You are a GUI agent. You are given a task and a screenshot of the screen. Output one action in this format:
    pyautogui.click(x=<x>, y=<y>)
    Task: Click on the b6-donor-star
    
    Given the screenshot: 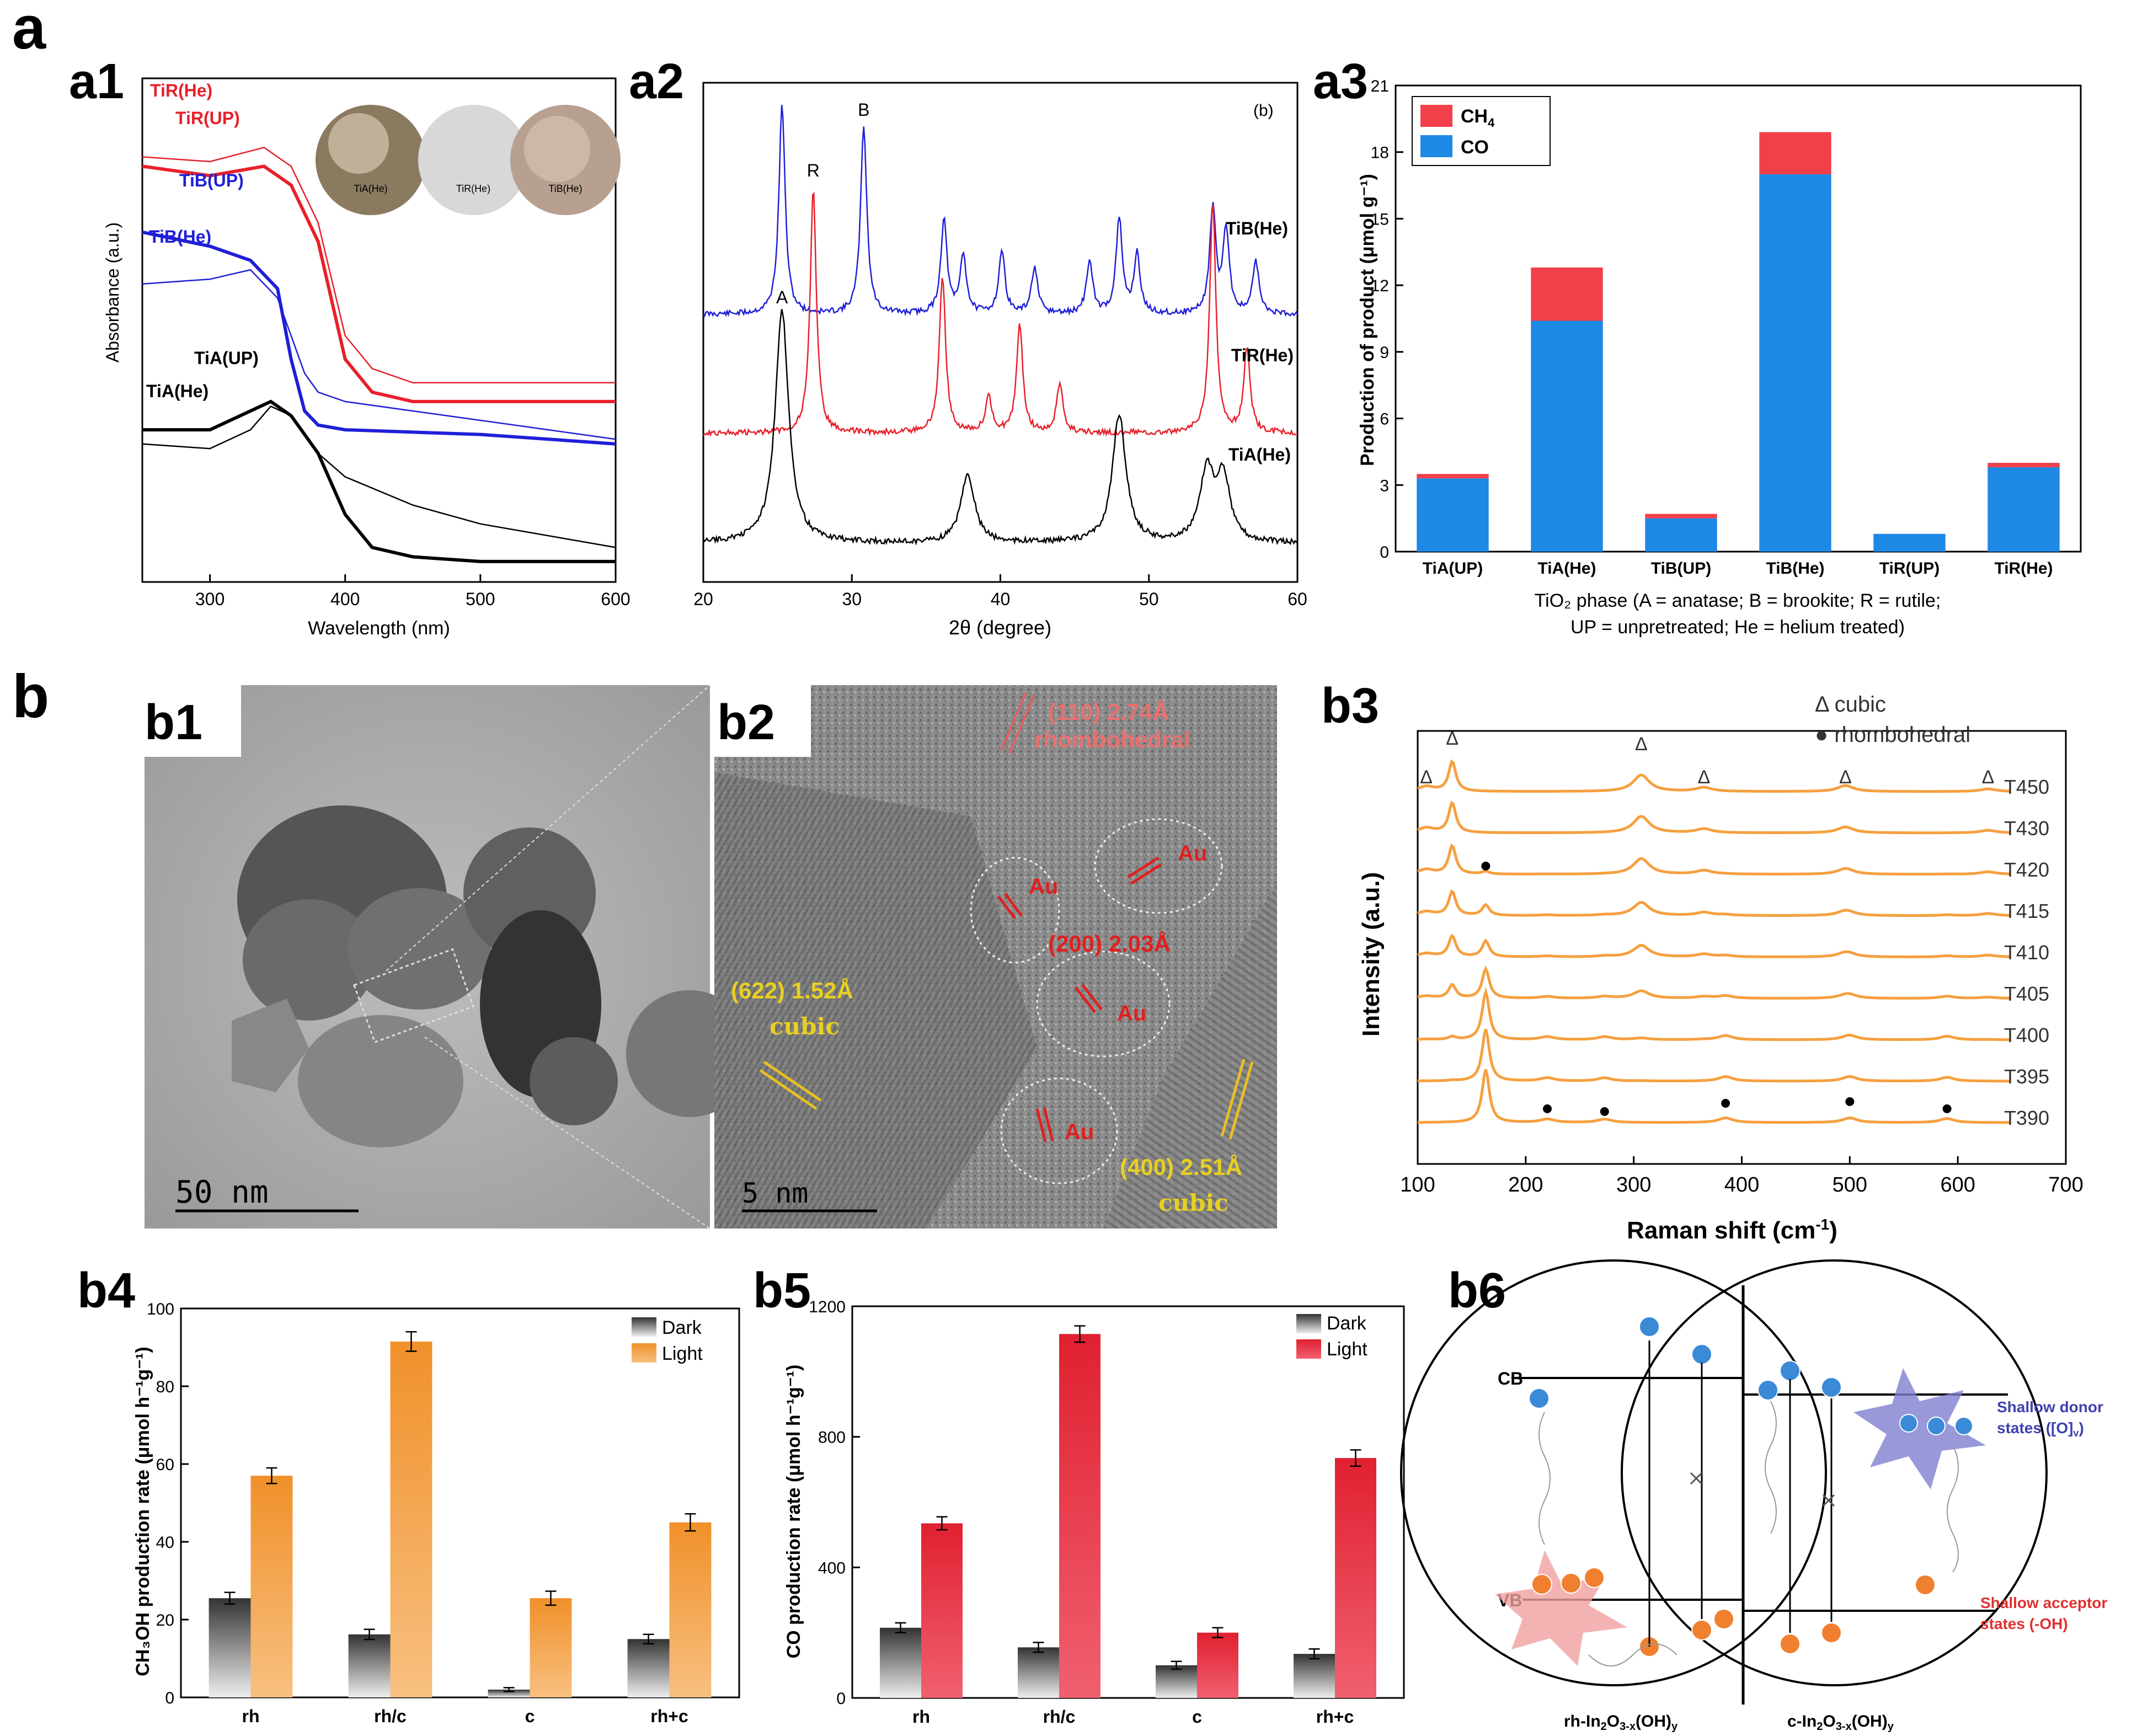 What is the action you would take?
    pyautogui.click(x=1919, y=1428)
    